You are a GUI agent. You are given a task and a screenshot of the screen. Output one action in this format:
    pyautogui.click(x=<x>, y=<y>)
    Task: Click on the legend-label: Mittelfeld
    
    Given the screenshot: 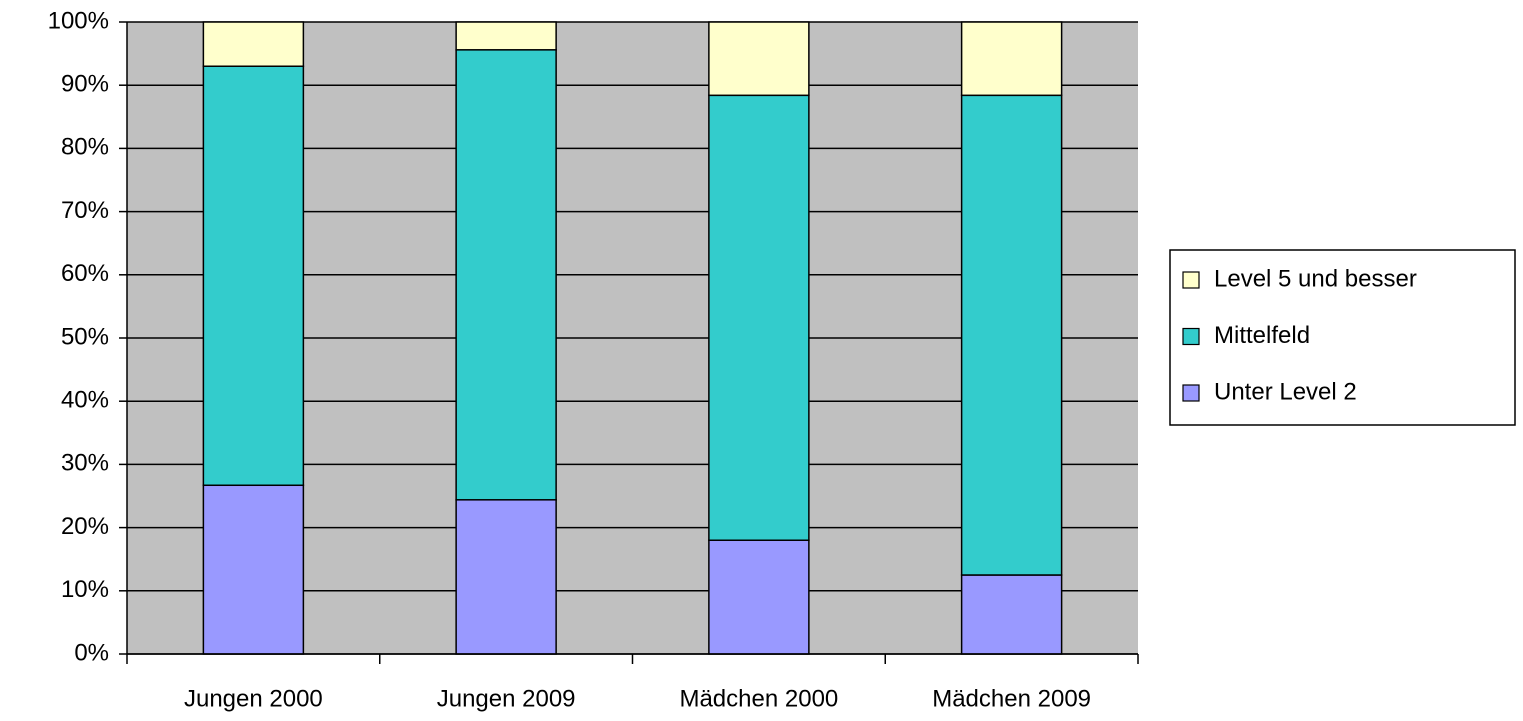 What is the action you would take?
    pyautogui.click(x=1262, y=335)
    